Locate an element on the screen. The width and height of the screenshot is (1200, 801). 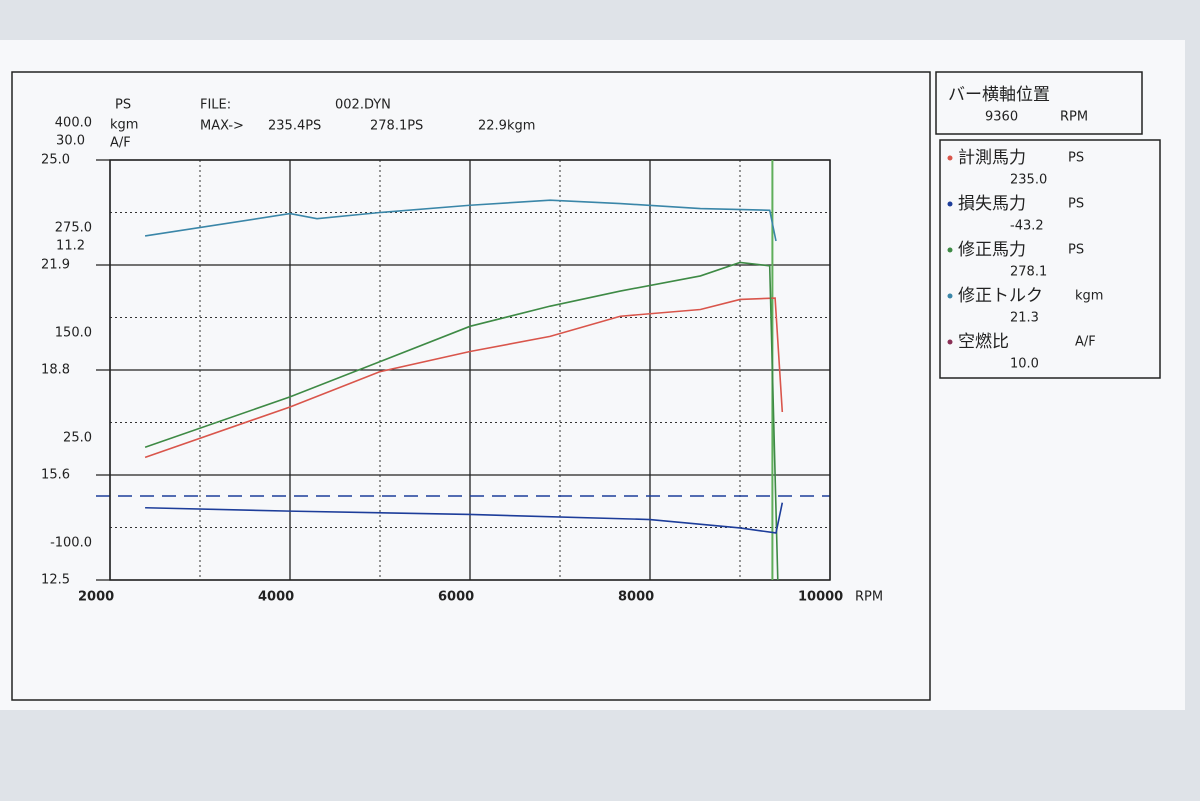
x-axis-label: RPM is located at coordinates (869, 597).